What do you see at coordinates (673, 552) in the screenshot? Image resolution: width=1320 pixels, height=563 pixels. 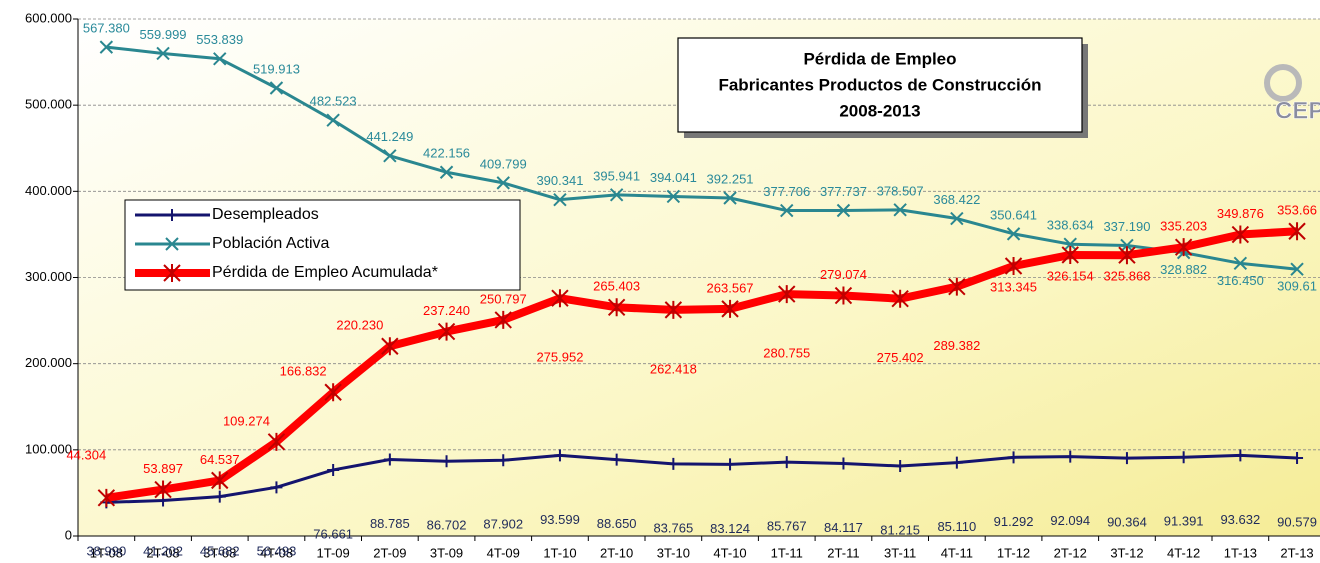 I see `x-tick-label: 3T-10` at bounding box center [673, 552].